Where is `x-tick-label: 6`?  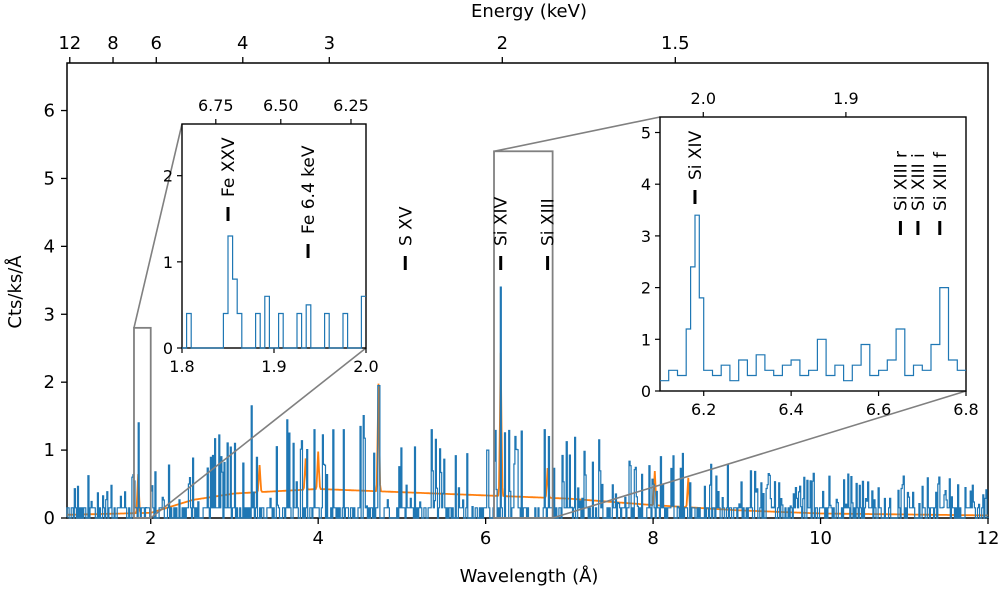 x-tick-label: 6 is located at coordinates (485, 538).